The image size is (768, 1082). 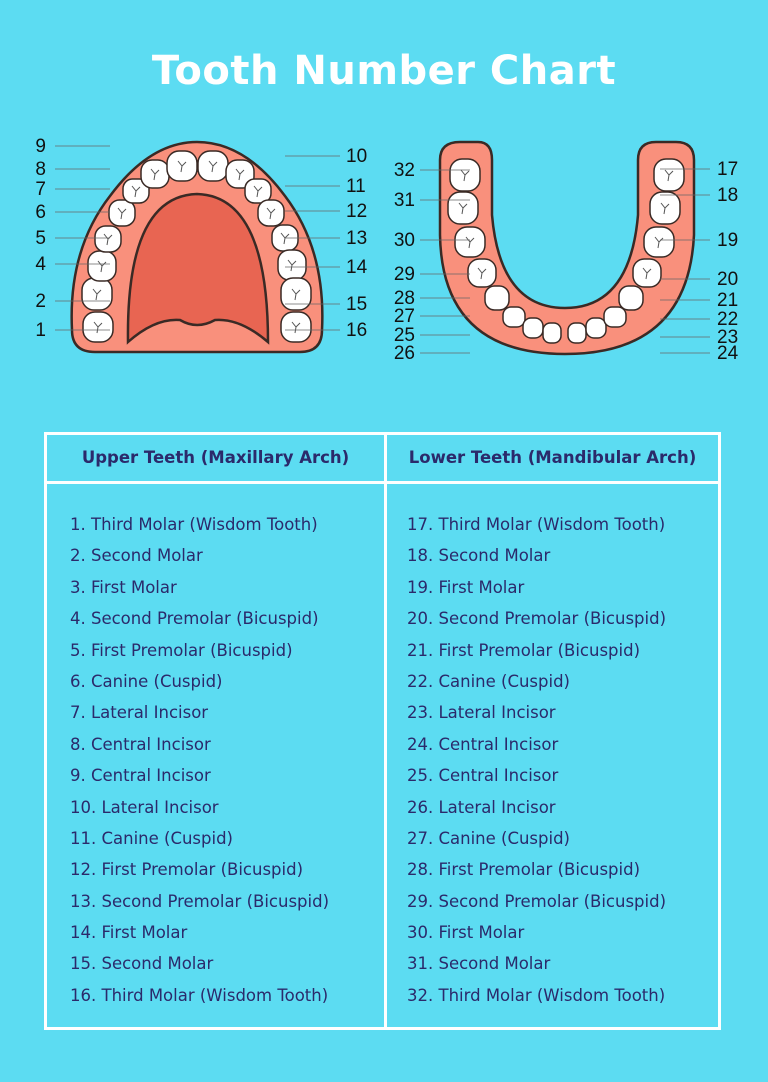 I want to click on tooth-number-label: 28, so click(x=404, y=298).